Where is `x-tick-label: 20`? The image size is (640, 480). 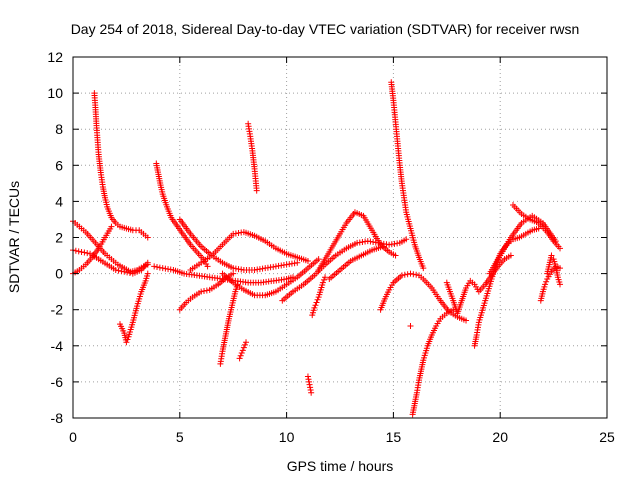 x-tick-label: 20 is located at coordinates (500, 437).